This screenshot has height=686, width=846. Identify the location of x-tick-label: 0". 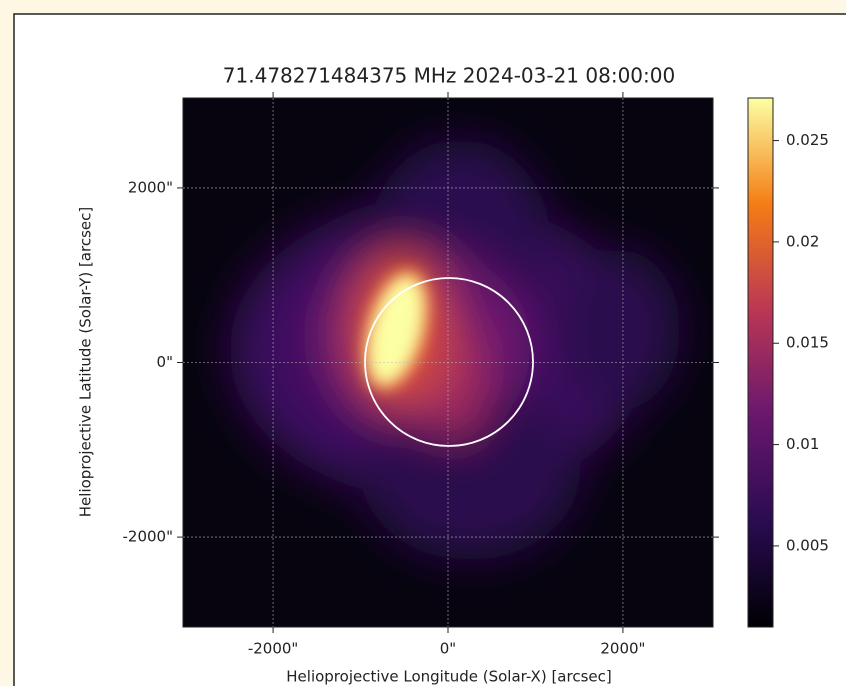
(448, 649).